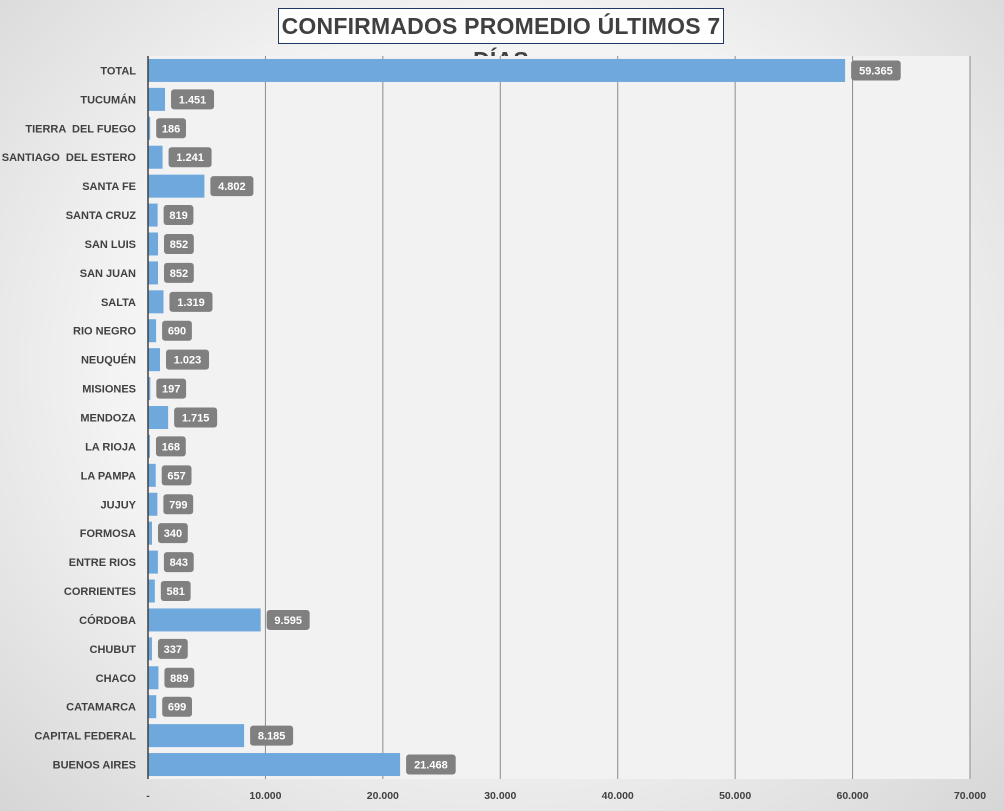 The width and height of the screenshot is (1004, 811). What do you see at coordinates (383, 796) in the screenshot?
I see `x-tick-label: 20.000` at bounding box center [383, 796].